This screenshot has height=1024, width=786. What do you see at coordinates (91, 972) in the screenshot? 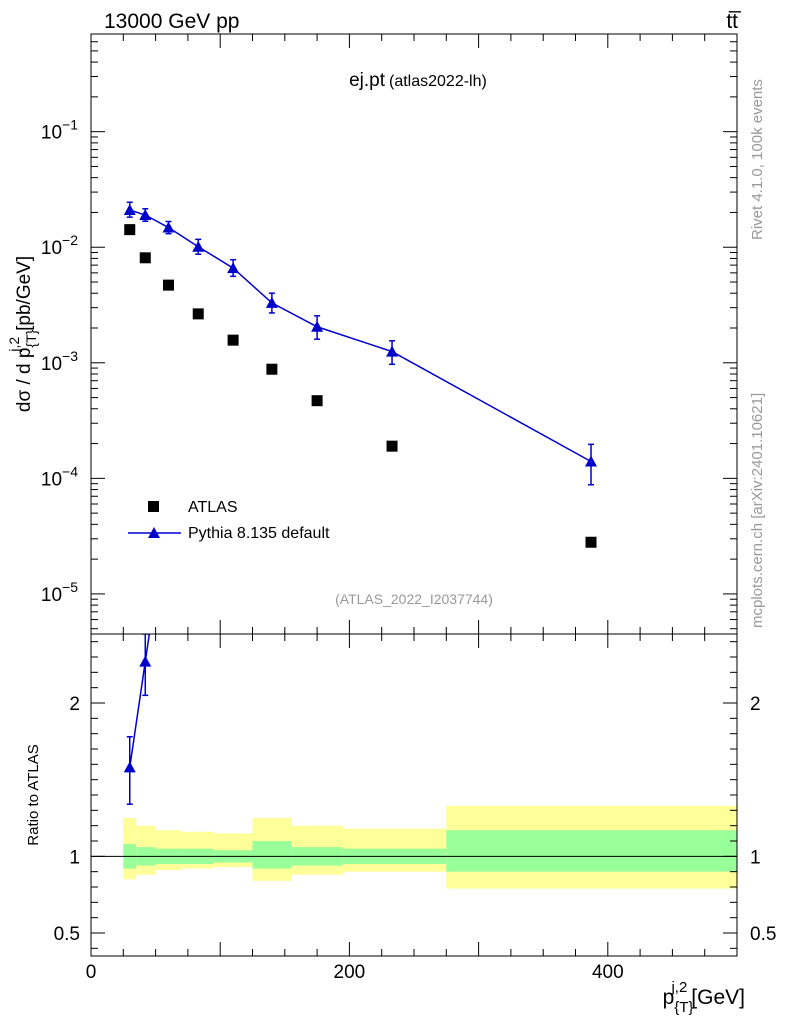
I see `x-tick-label: 0` at bounding box center [91, 972].